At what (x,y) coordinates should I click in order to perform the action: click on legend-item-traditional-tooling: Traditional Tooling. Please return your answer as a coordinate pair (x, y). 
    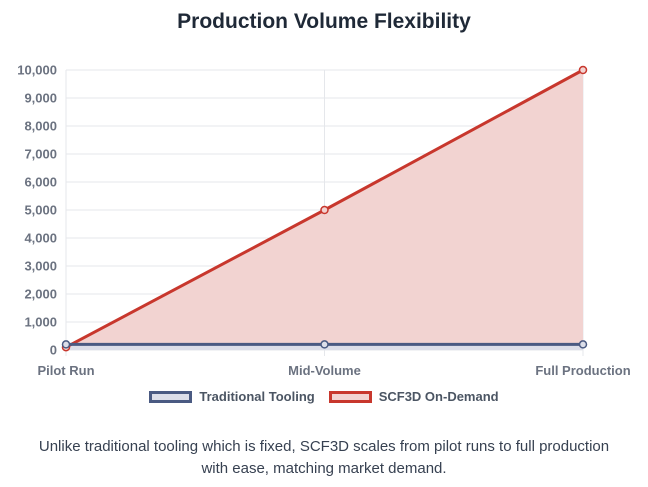
    Looking at the image, I should click on (232, 396).